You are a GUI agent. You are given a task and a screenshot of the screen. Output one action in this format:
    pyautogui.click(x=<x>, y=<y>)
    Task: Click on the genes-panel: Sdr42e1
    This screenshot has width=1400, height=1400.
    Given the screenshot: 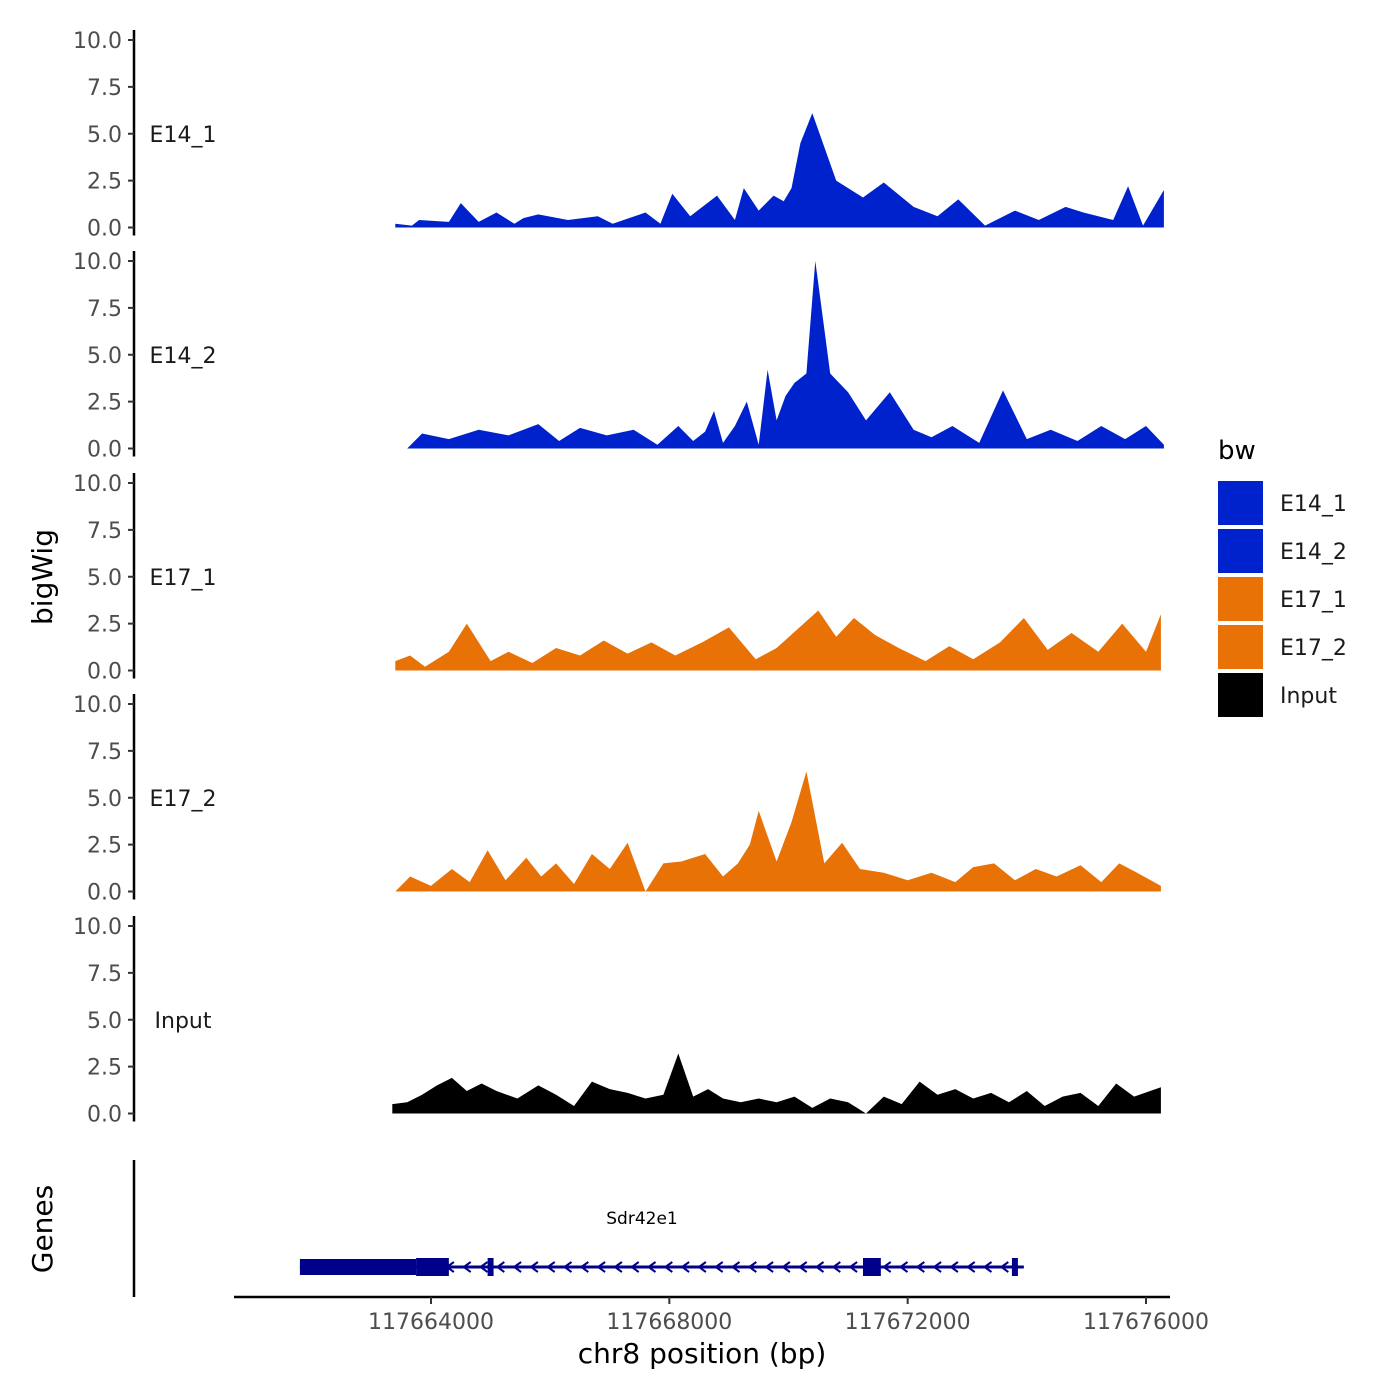 What is the action you would take?
    pyautogui.click(x=578, y=1228)
    